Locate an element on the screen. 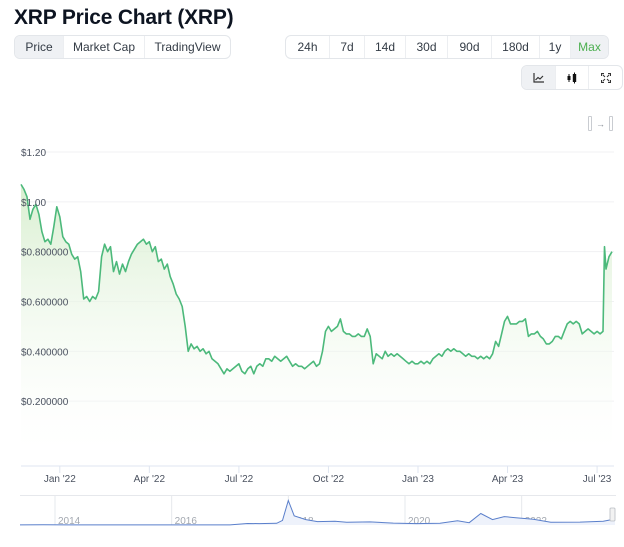  range-24h: 24h is located at coordinates (308, 47).